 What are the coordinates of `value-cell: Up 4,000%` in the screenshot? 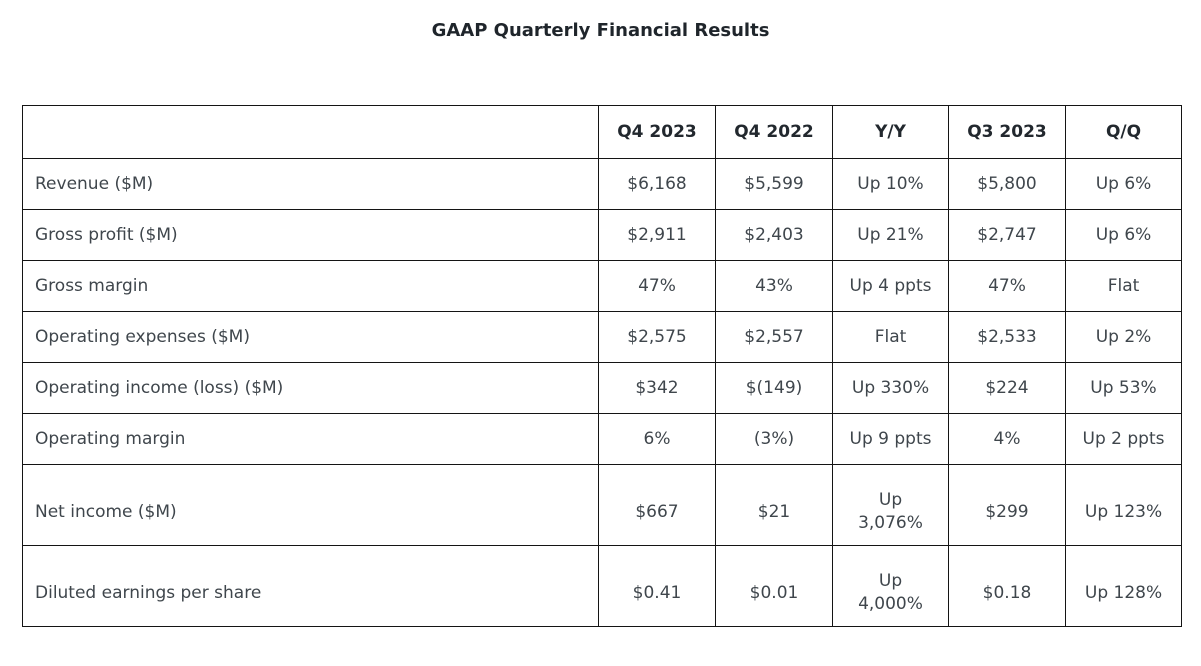 It's located at (890, 586).